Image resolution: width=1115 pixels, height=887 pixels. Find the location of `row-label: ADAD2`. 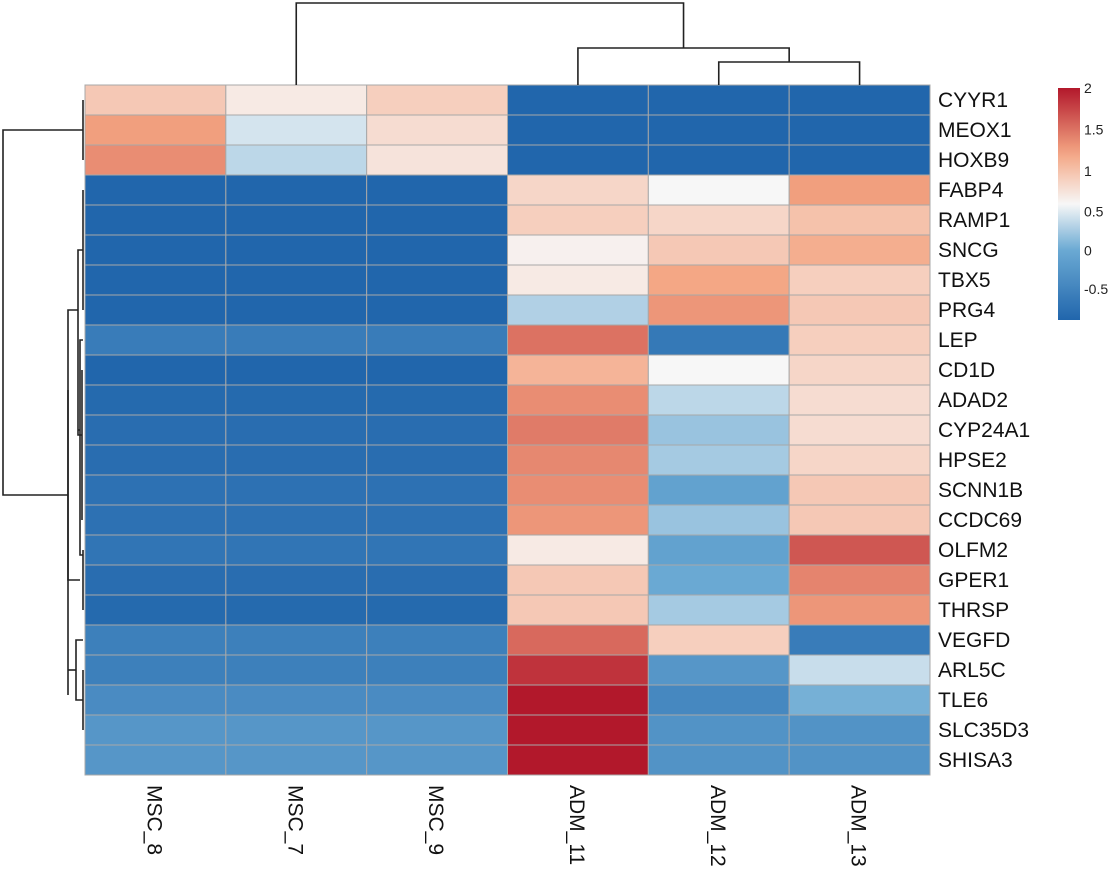

row-label: ADAD2 is located at coordinates (973, 400).